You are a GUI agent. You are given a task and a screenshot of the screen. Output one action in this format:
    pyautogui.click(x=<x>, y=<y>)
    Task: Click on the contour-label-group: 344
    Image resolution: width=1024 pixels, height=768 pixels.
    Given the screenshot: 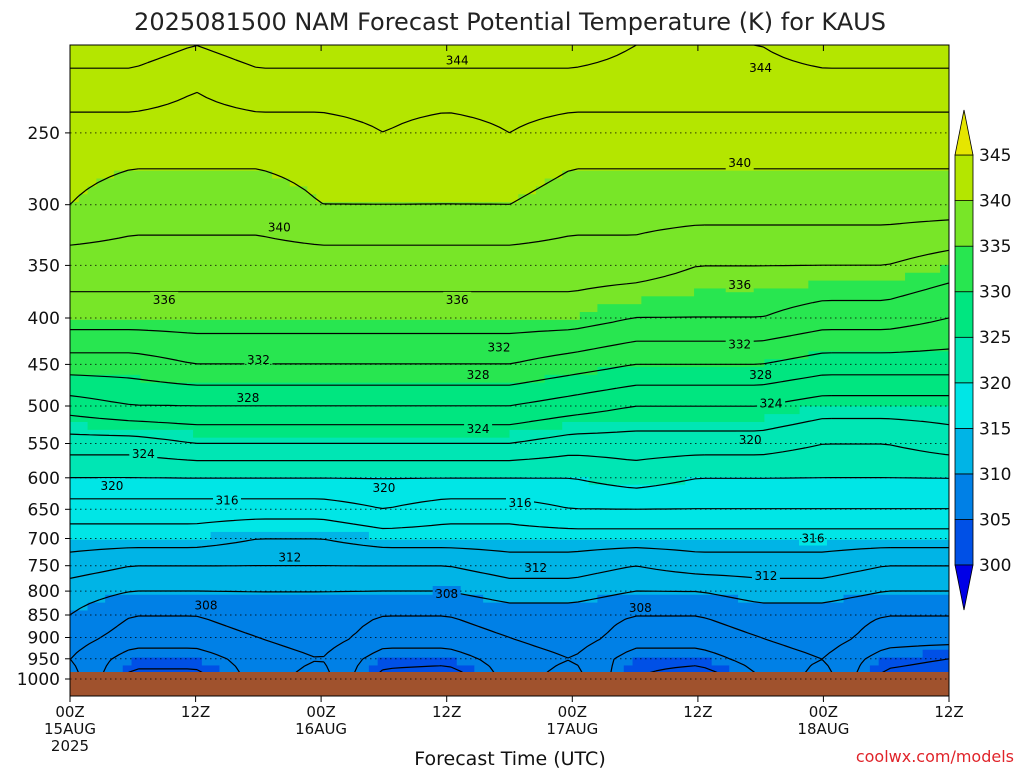 What is the action you would take?
    pyautogui.click(x=760, y=67)
    